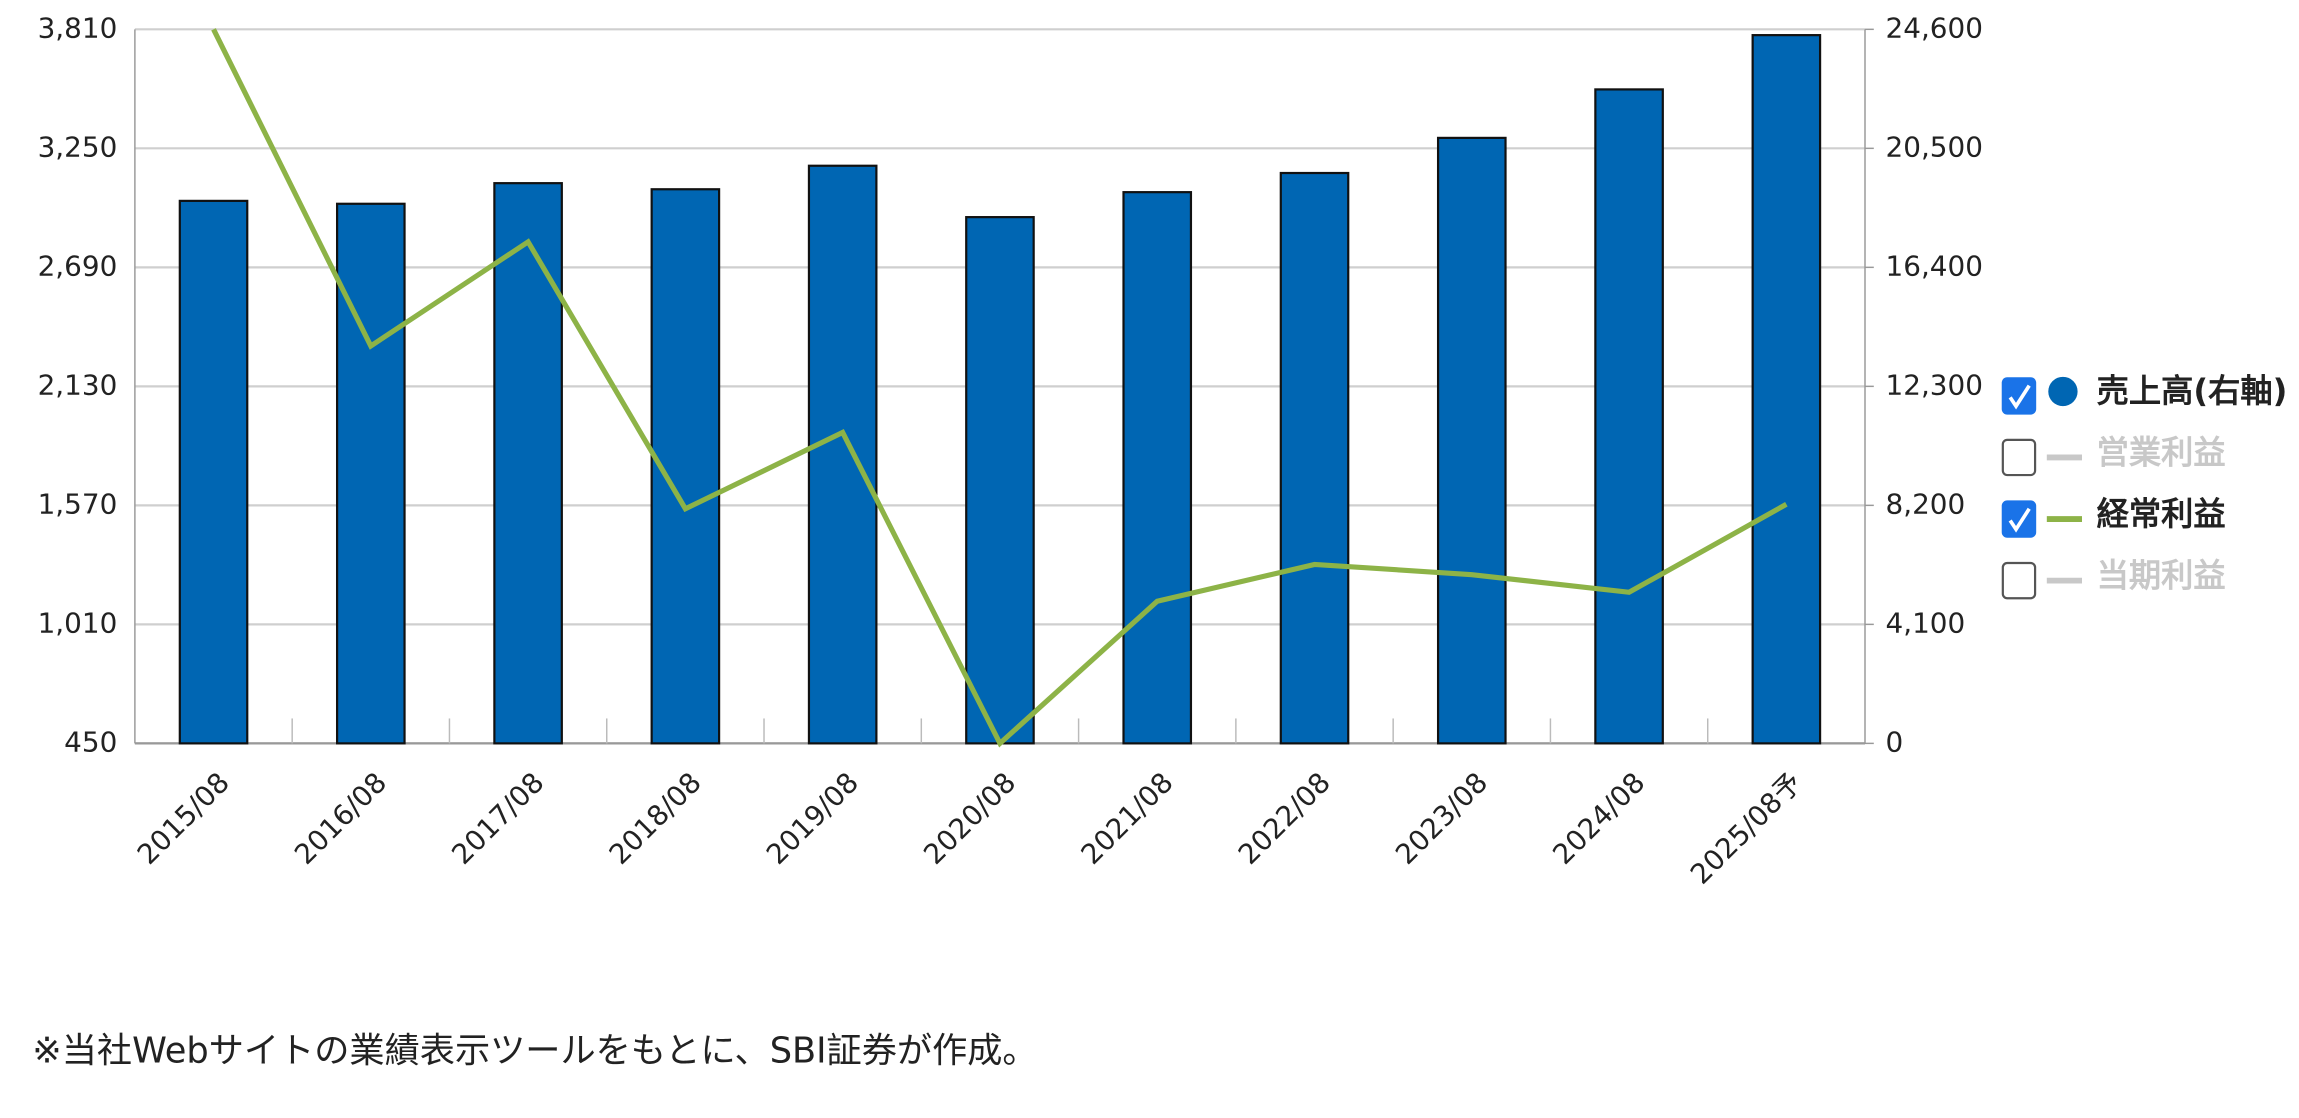 The width and height of the screenshot is (2299, 1118). What do you see at coordinates (1441, 818) in the screenshot?
I see `x-tick-label: 2023/08` at bounding box center [1441, 818].